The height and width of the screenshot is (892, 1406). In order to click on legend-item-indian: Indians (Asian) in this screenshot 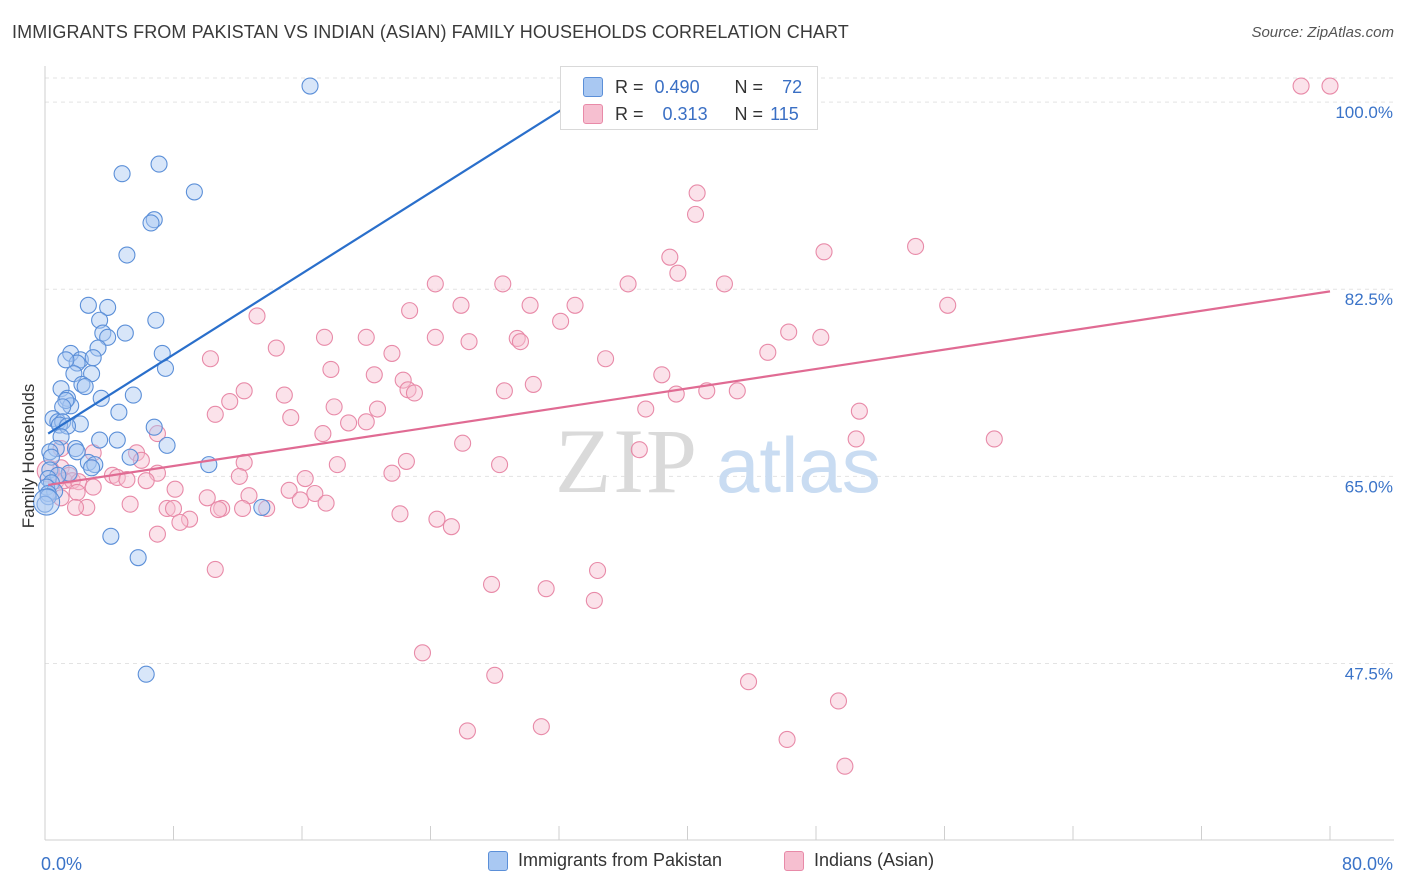, I will do `click(859, 860)`.